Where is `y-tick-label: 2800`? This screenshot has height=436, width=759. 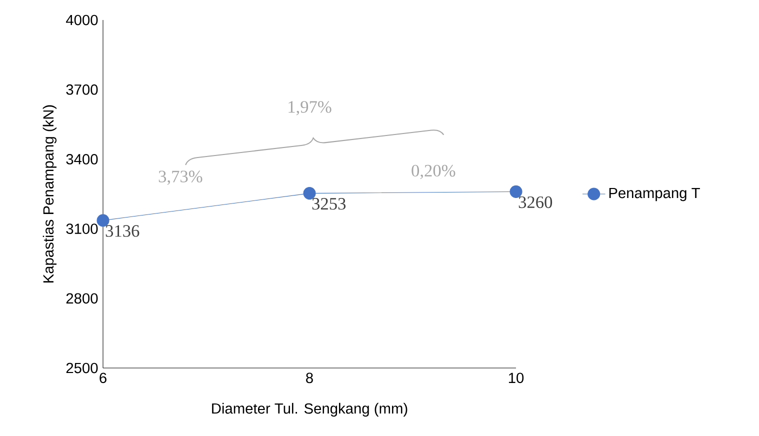 y-tick-label: 2800 is located at coordinates (82, 298).